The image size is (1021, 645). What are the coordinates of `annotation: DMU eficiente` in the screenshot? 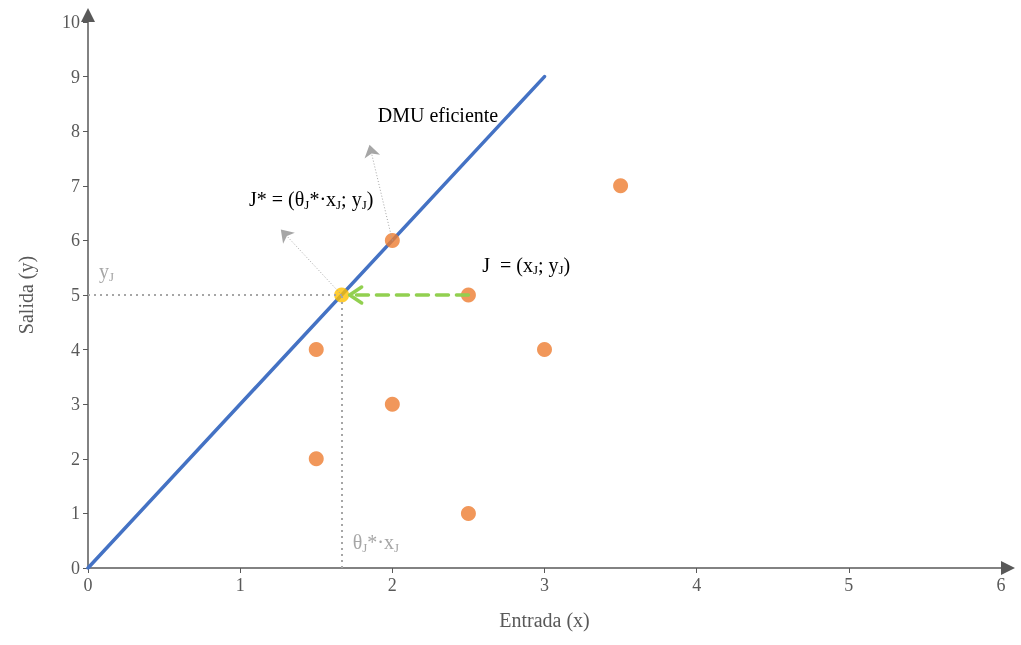 It's located at (438, 114).